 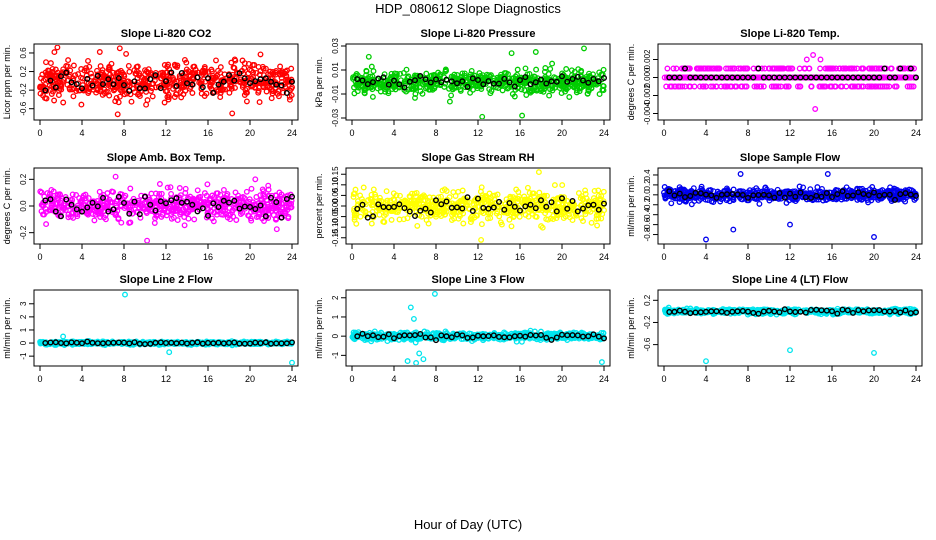 I want to click on x-tick-label: 8, so click(x=435, y=133).